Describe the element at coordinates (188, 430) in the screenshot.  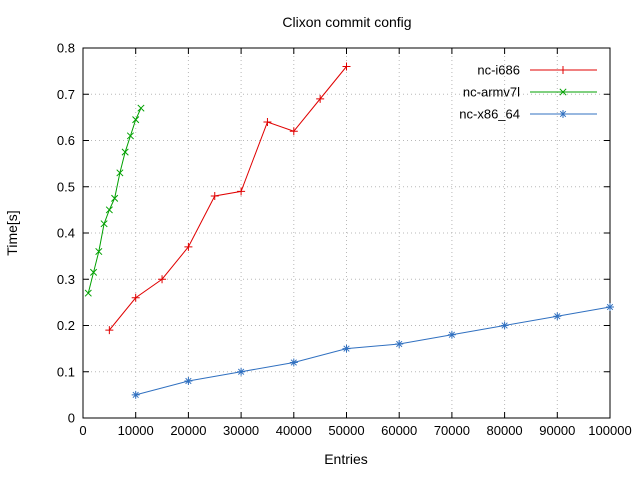
I see `x-tick-label: 20000` at that location.